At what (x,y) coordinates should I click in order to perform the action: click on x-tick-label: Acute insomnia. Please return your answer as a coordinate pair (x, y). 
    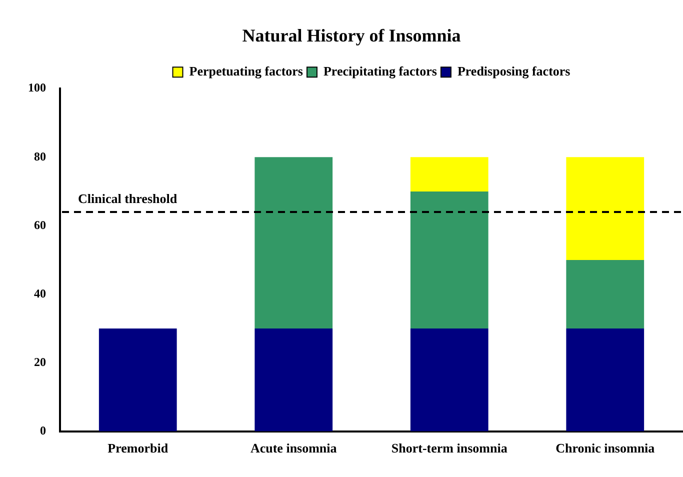
    Looking at the image, I should click on (294, 448).